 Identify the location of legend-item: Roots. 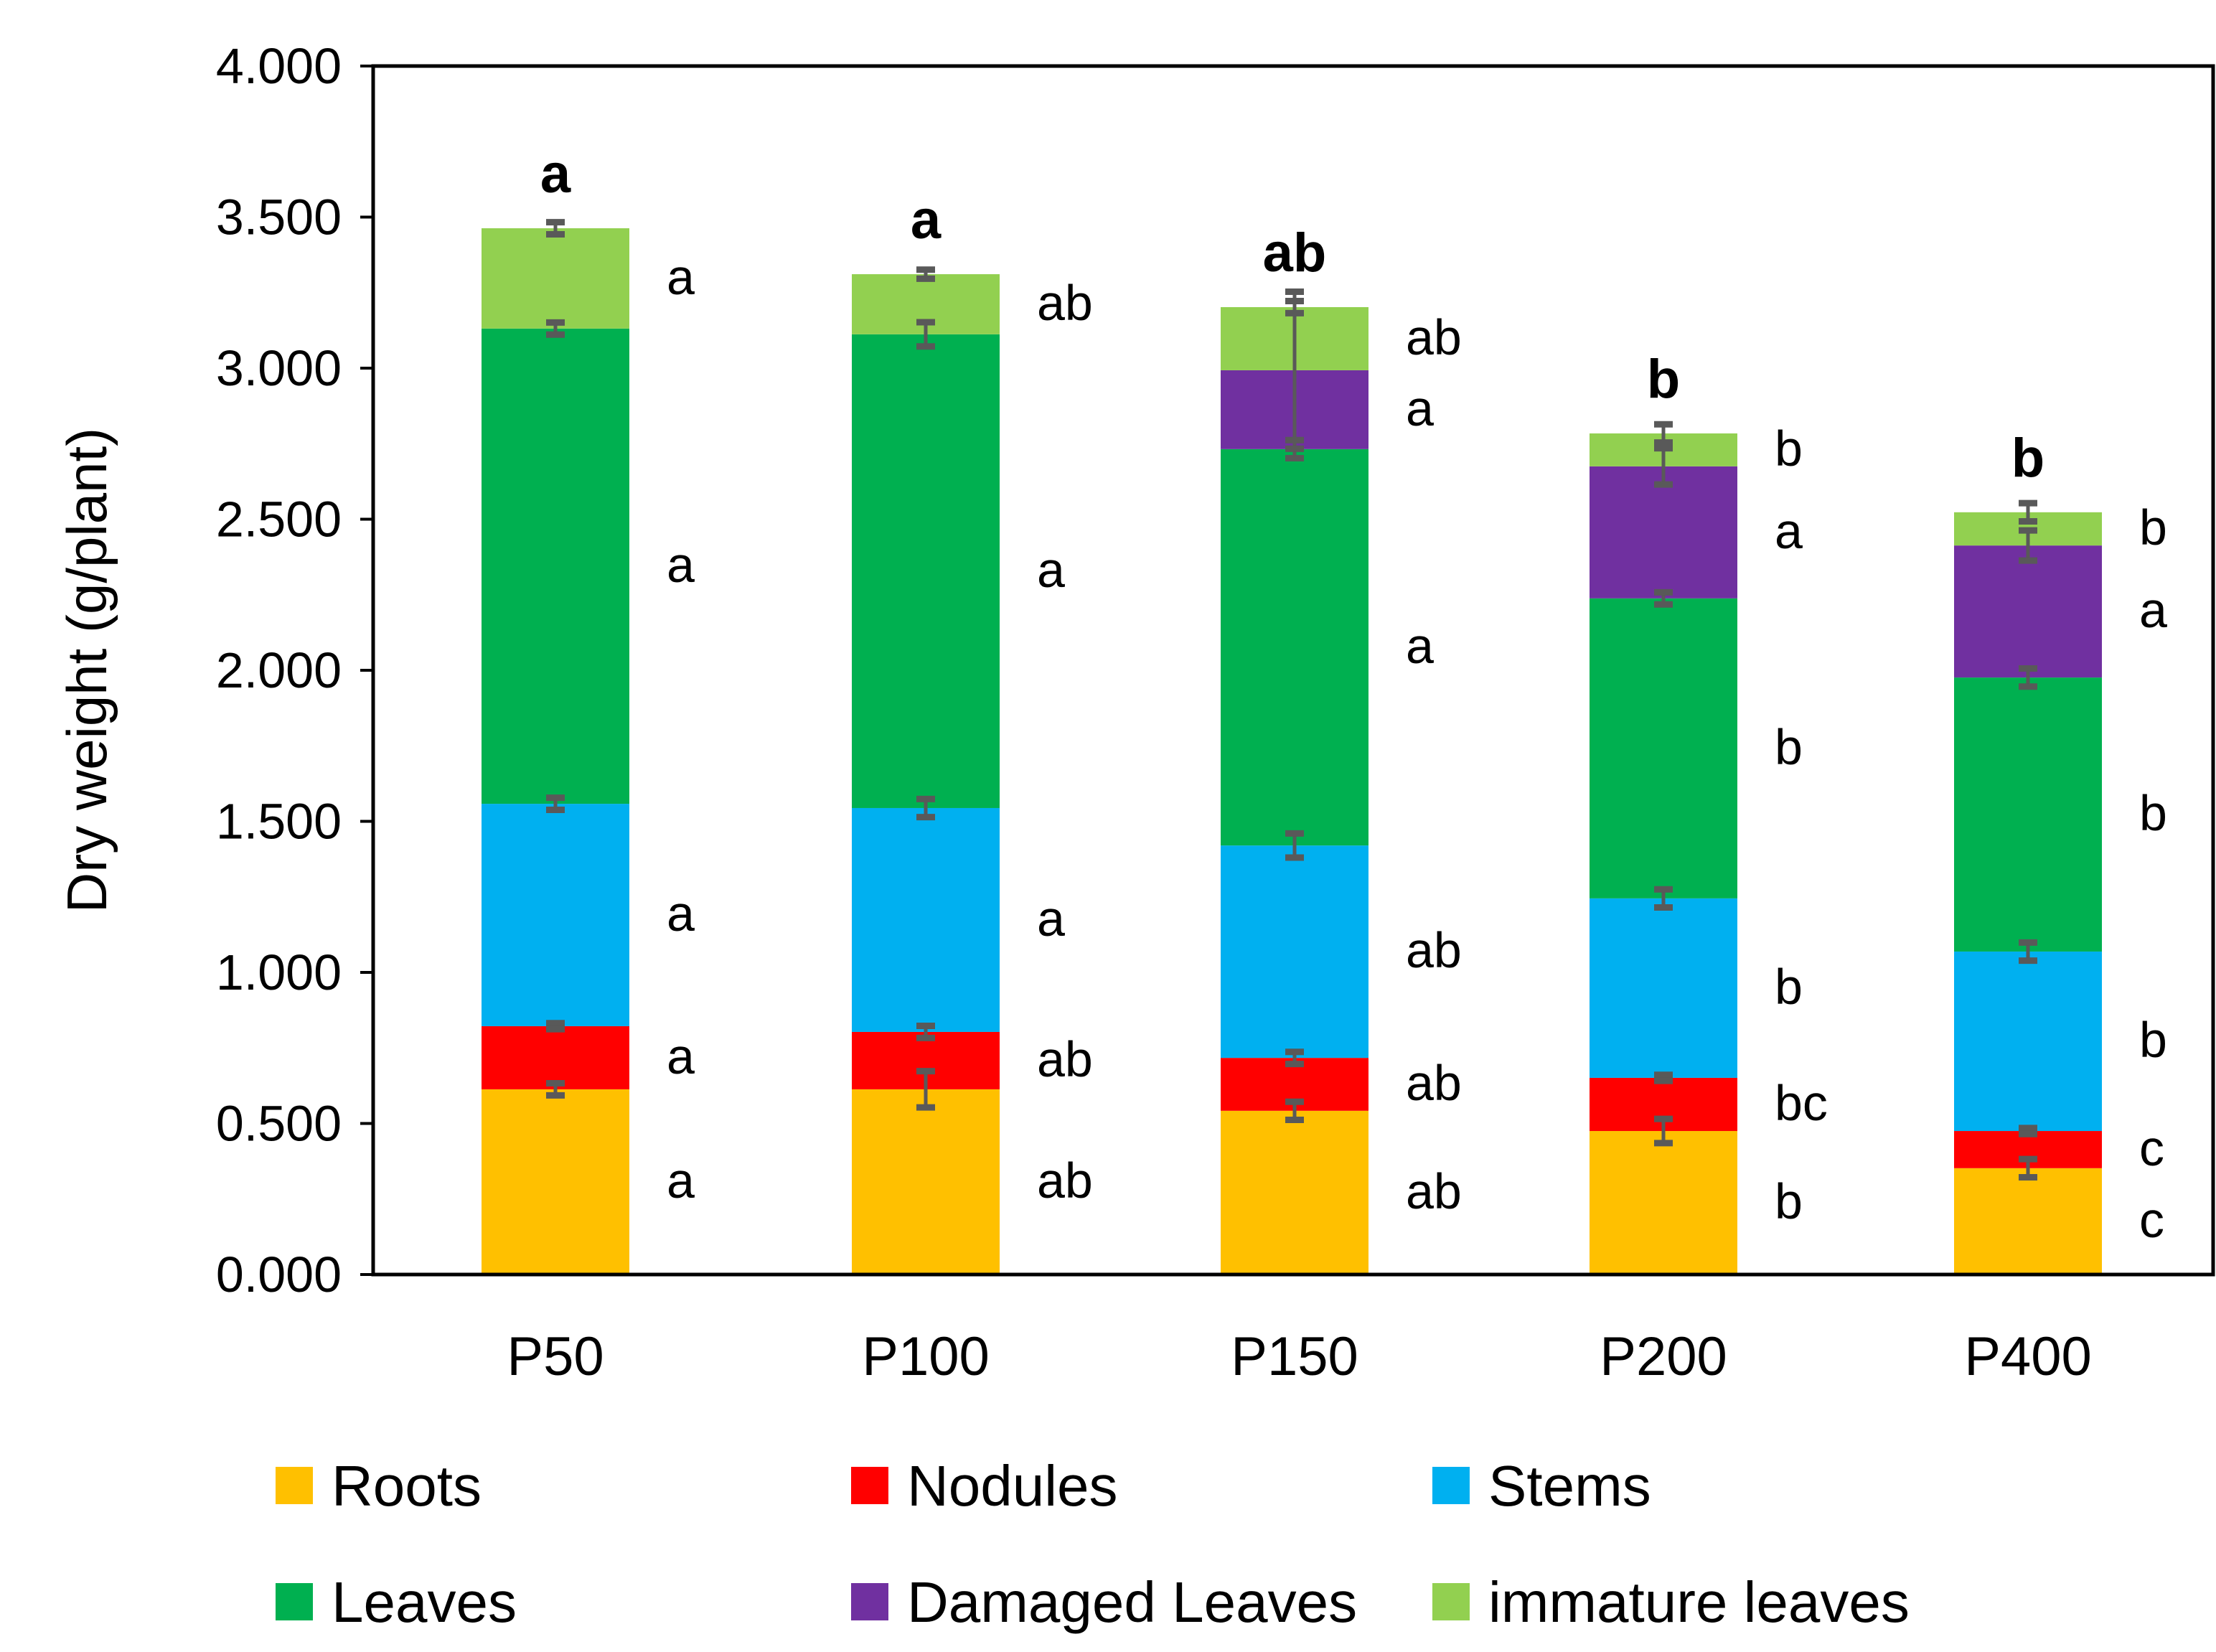
(379, 1486).